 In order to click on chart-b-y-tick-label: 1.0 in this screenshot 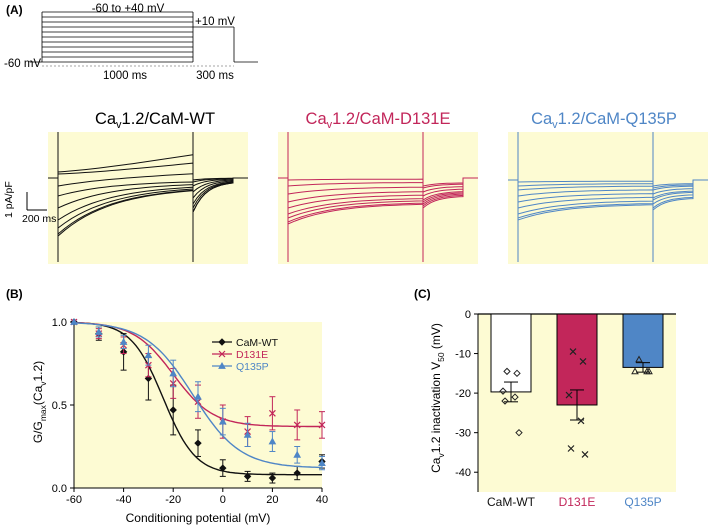, I will do `click(59, 323)`.